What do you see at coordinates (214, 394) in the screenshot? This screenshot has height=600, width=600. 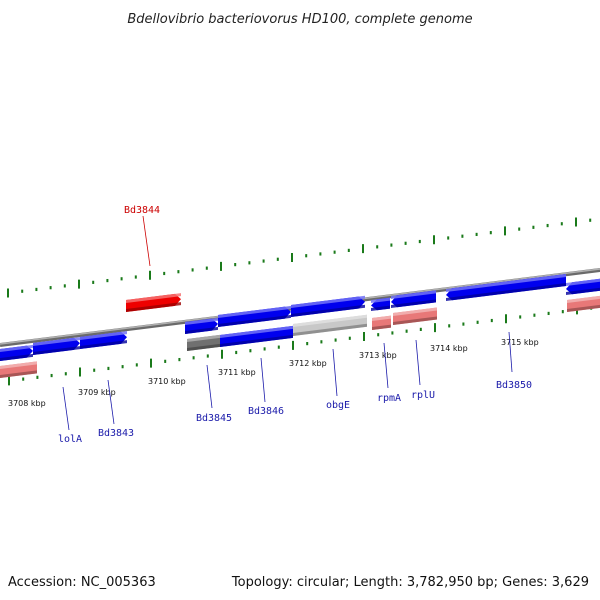 I see `gene-label-bd3845: Bd3845` at bounding box center [214, 394].